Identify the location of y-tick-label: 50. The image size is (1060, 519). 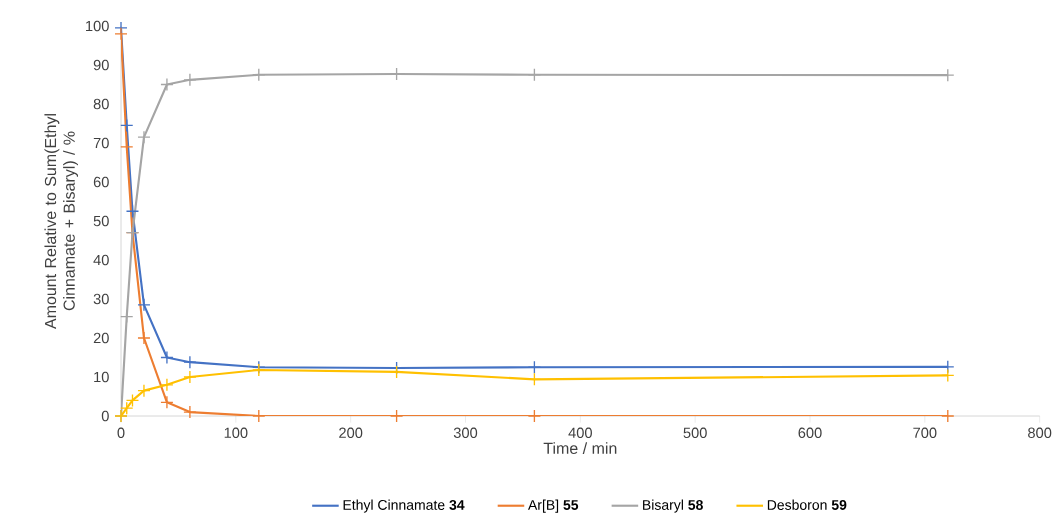
(101, 221).